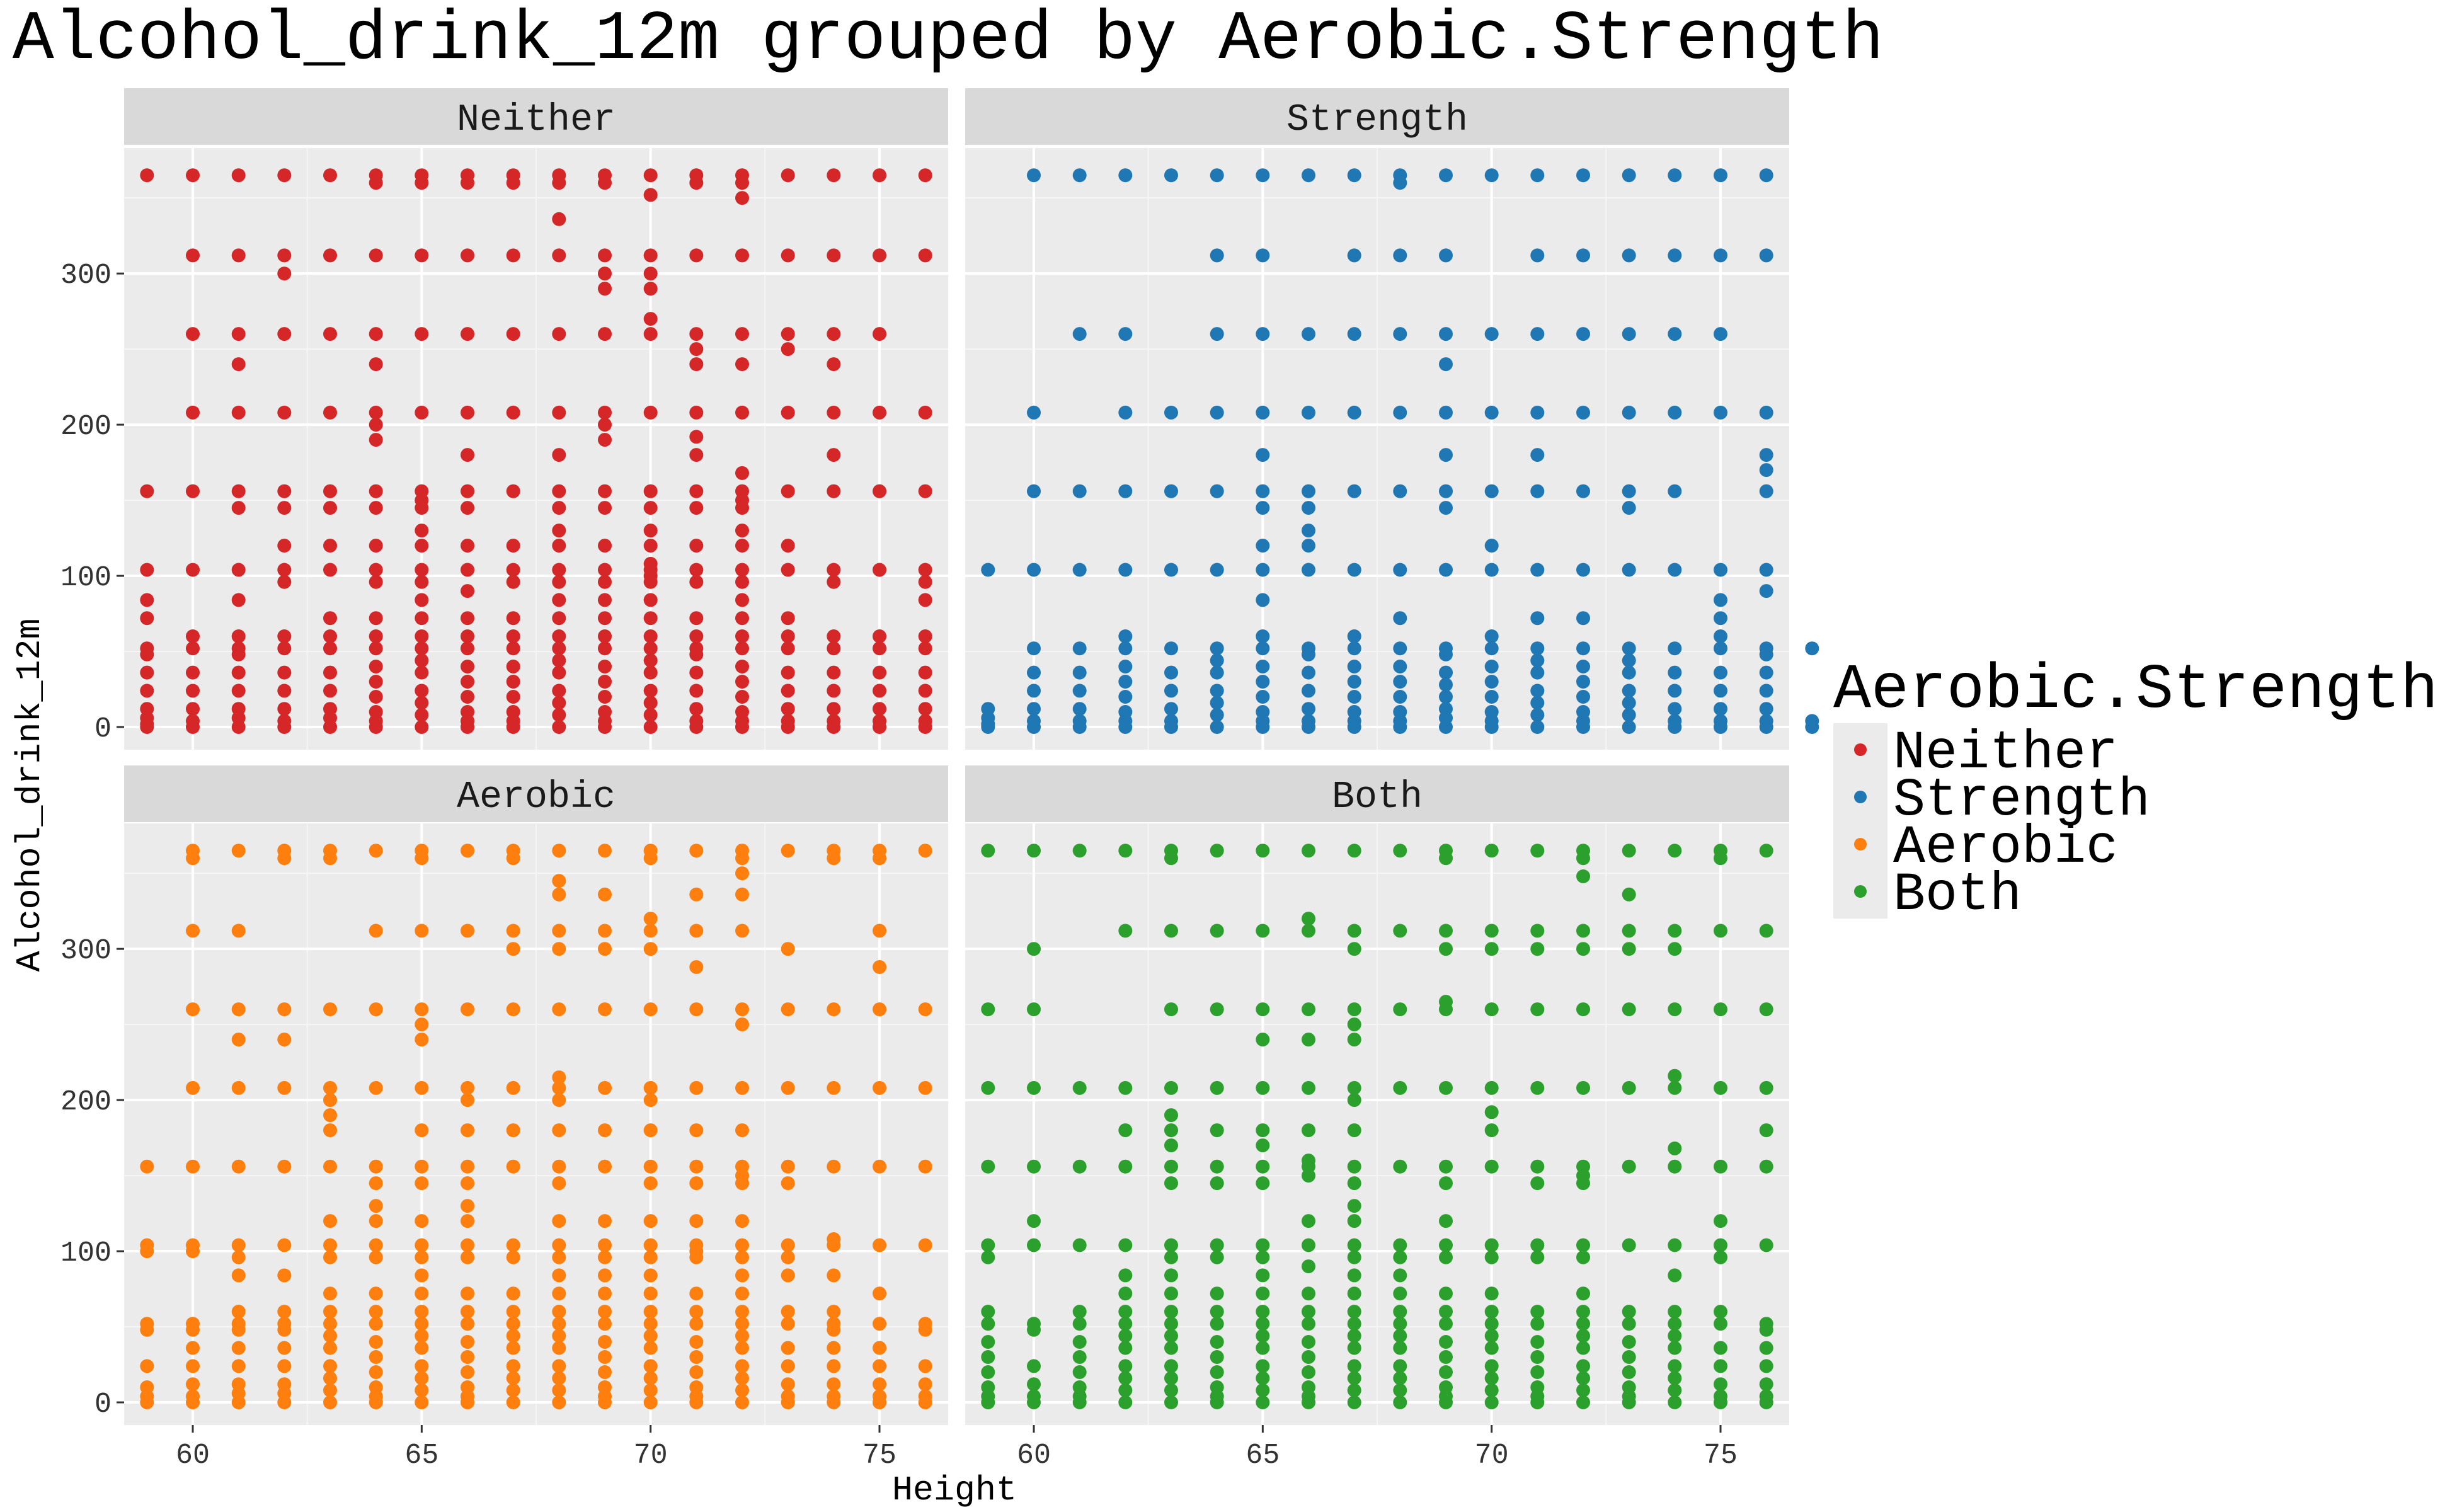  What do you see at coordinates (421, 1456) in the screenshot?
I see `x-tick-label: 65` at bounding box center [421, 1456].